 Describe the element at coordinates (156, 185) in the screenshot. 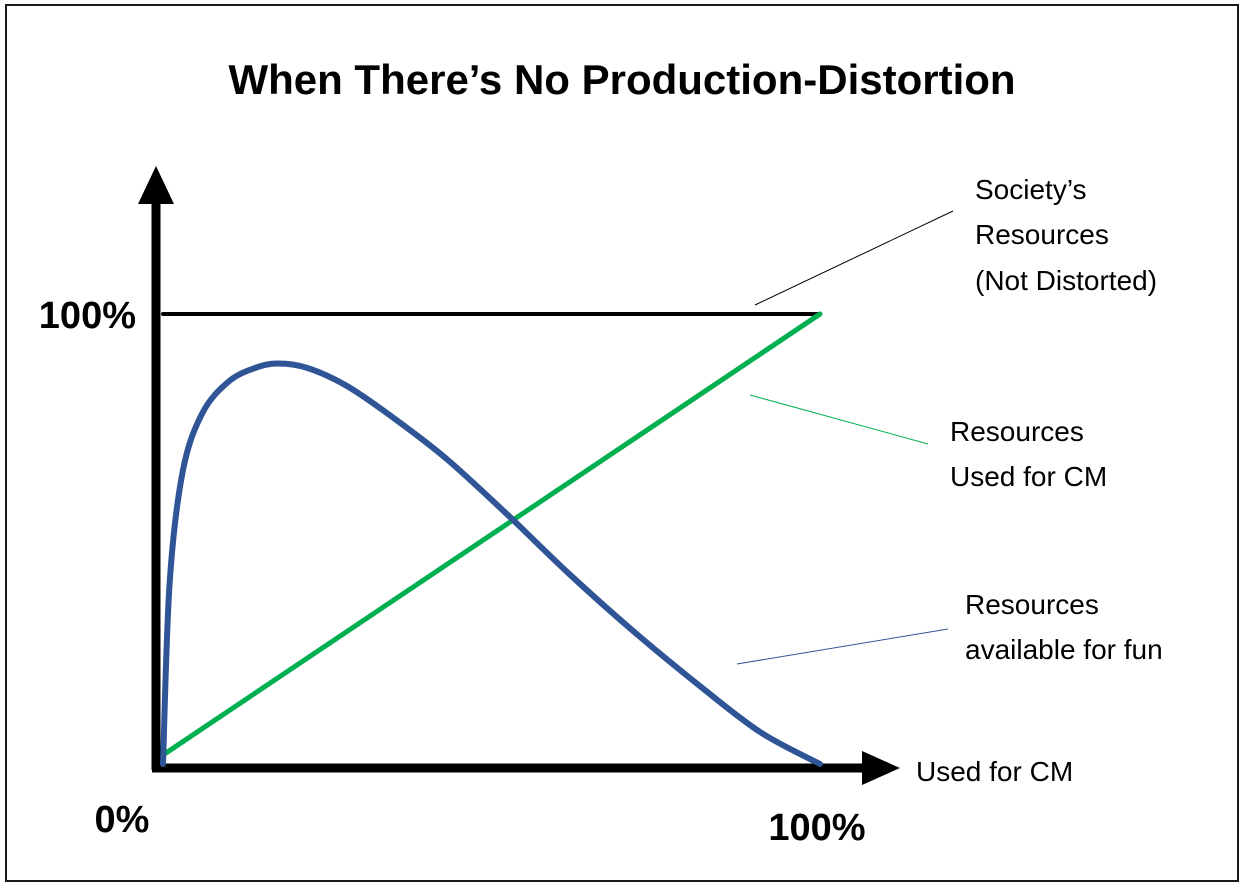

I see `y-axis-arrow-icon` at that location.